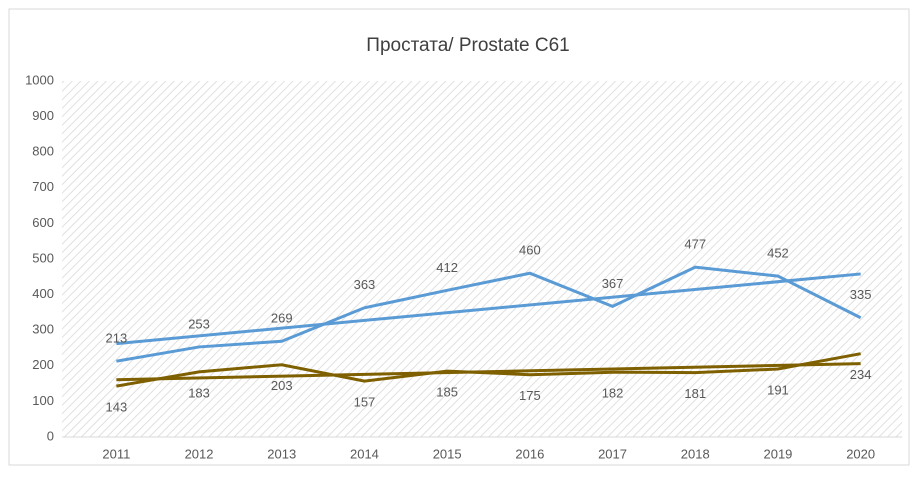 The width and height of the screenshot is (918, 479). Describe the element at coordinates (447, 267) in the screenshot. I see `data-label: 412` at that location.